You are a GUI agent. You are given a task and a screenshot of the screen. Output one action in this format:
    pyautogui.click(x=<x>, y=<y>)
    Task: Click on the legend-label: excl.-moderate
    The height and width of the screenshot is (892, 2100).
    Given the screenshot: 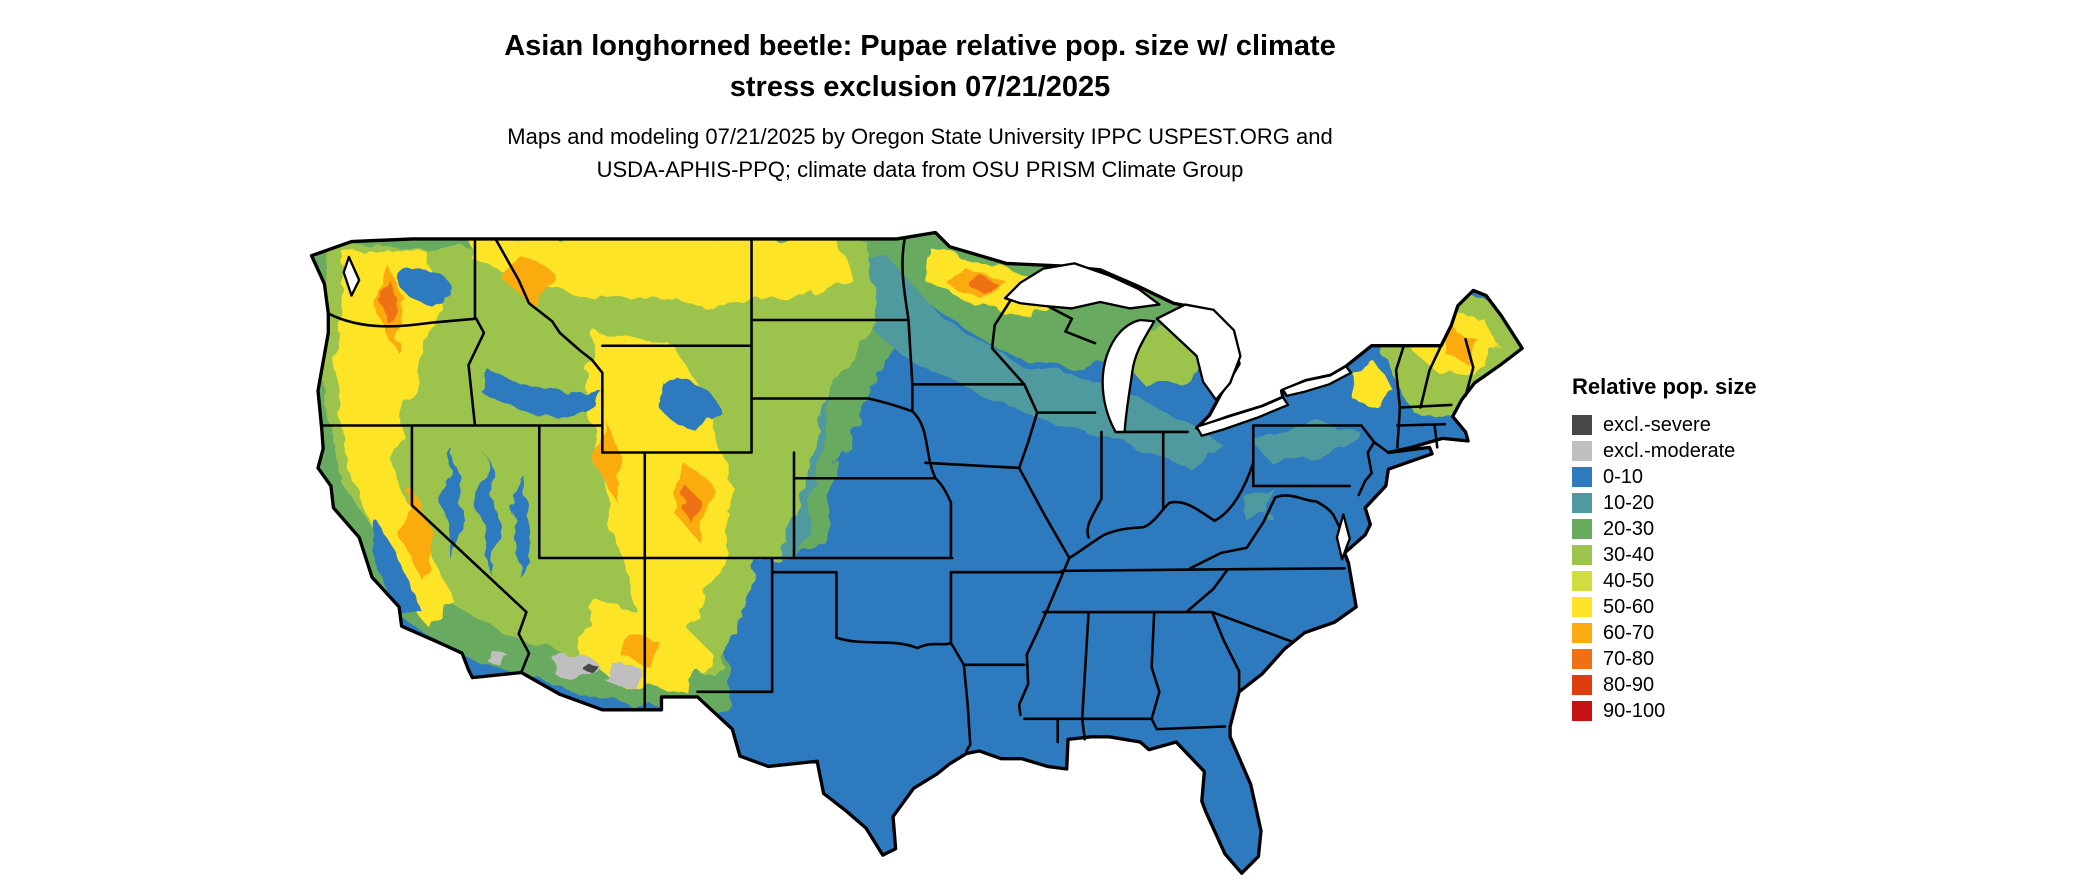 What is the action you would take?
    pyautogui.click(x=1669, y=451)
    